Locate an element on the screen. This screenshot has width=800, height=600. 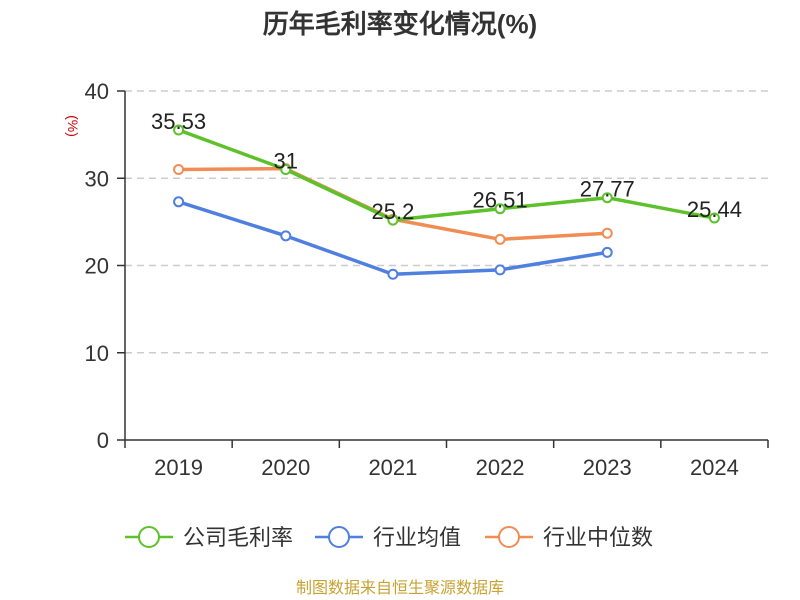
chart-title: 历年毛利率变化情况(%) is located at coordinates (400, 24).